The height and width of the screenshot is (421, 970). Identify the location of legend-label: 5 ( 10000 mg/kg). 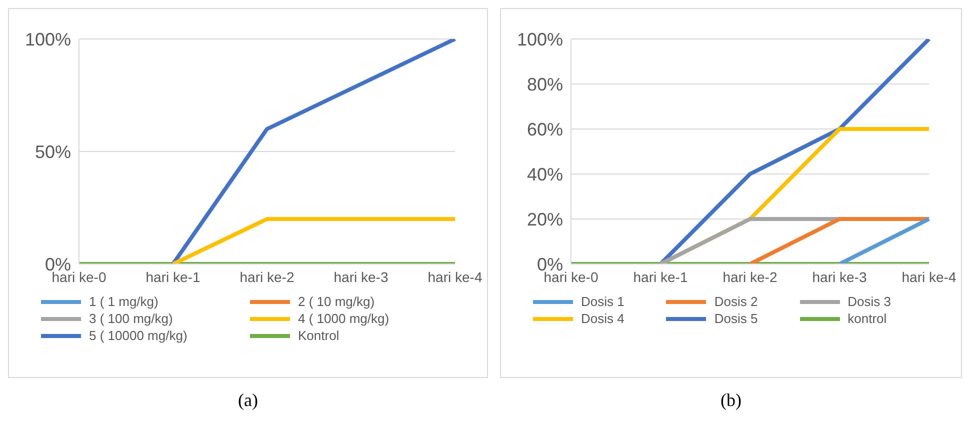
(138, 335).